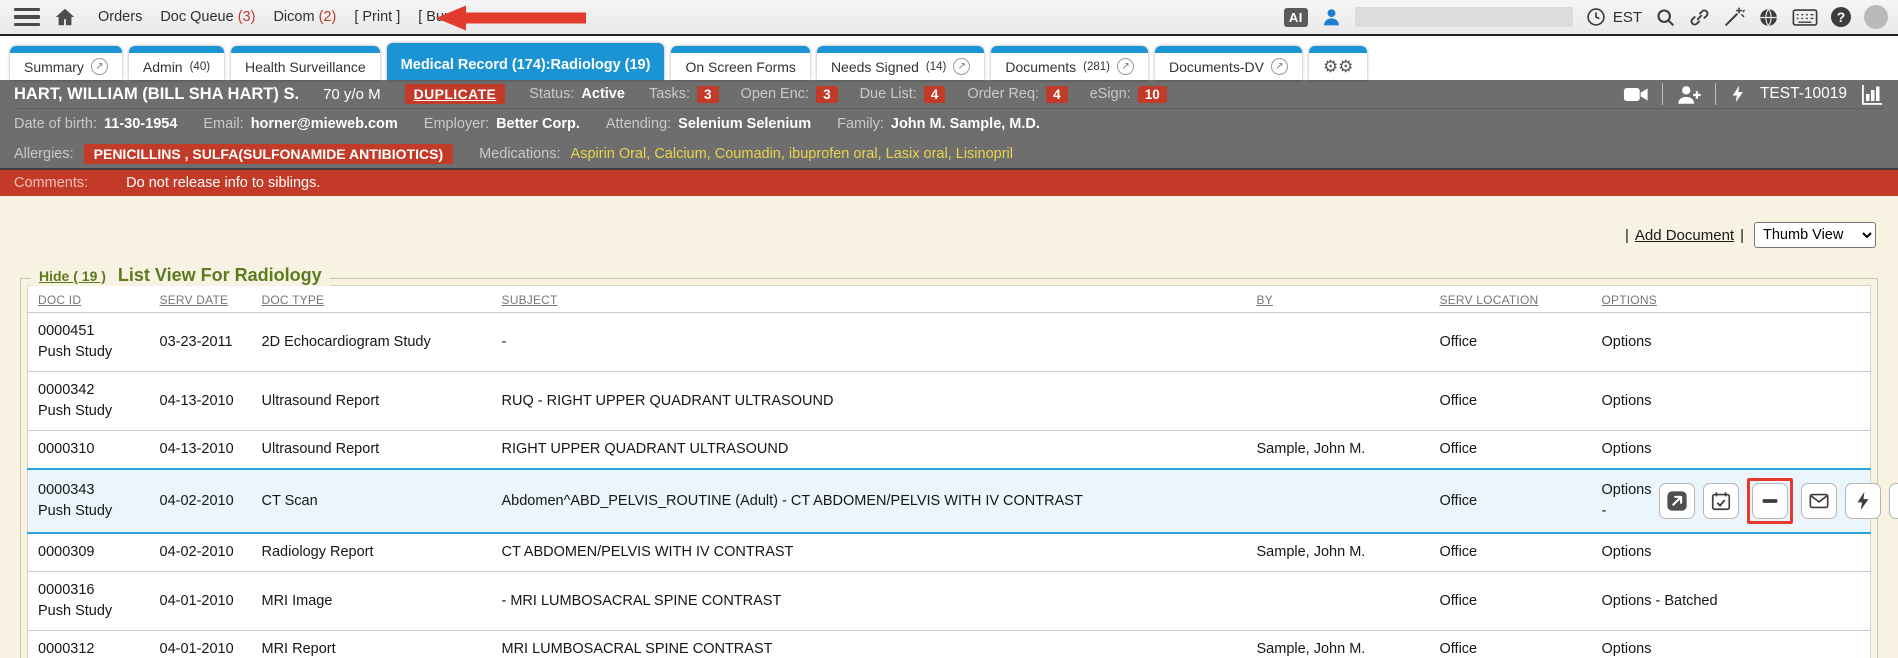 The height and width of the screenshot is (658, 1898). What do you see at coordinates (60, 300) in the screenshot?
I see `column-header-doc-id: DOC ID` at bounding box center [60, 300].